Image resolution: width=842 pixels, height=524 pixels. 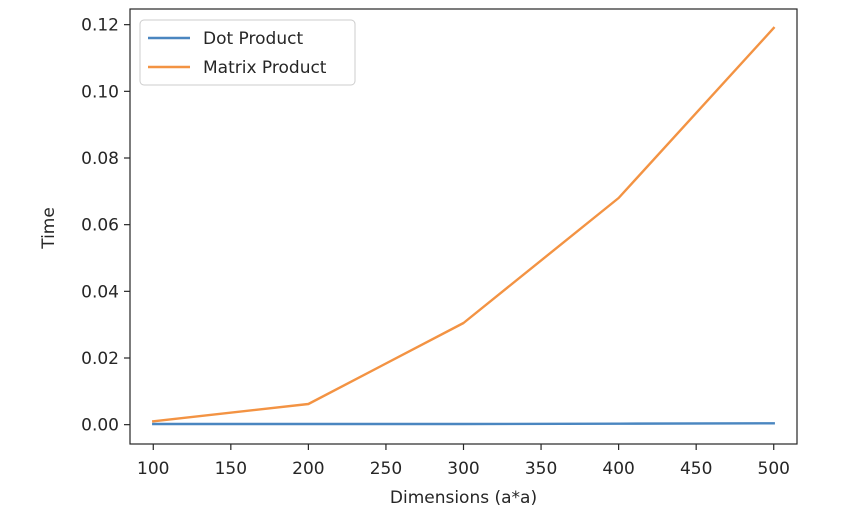 What do you see at coordinates (463, 424) in the screenshot?
I see `series-line-dot-product` at bounding box center [463, 424].